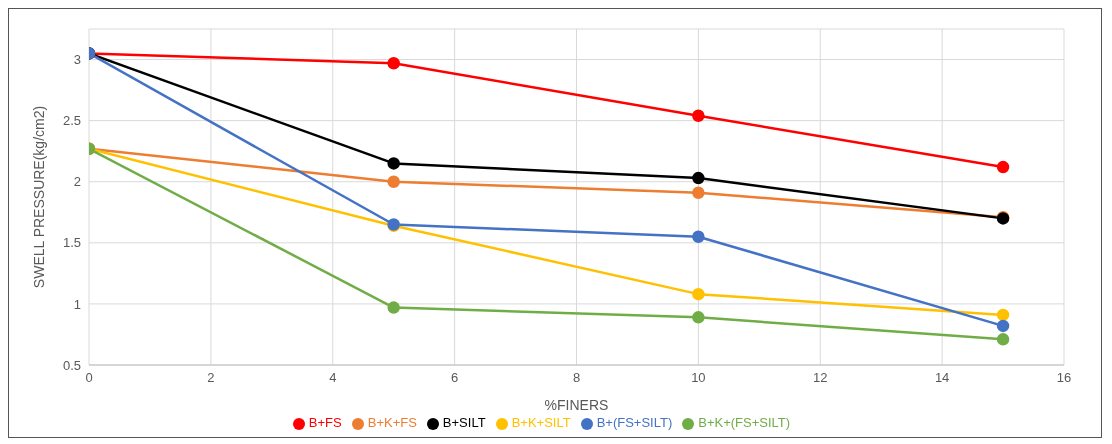 Image resolution: width=1112 pixels, height=444 pixels. I want to click on legend-label: B+SILT, so click(464, 422).